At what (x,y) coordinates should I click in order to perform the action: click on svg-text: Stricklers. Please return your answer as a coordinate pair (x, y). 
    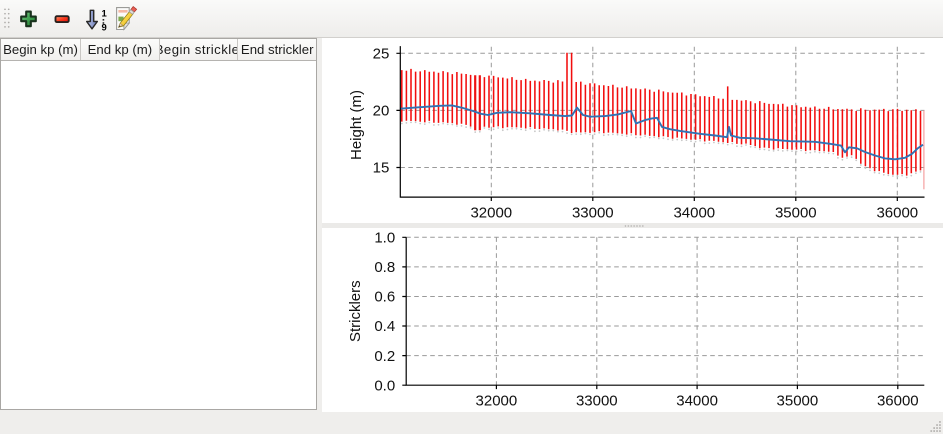
    Looking at the image, I should click on (355, 311).